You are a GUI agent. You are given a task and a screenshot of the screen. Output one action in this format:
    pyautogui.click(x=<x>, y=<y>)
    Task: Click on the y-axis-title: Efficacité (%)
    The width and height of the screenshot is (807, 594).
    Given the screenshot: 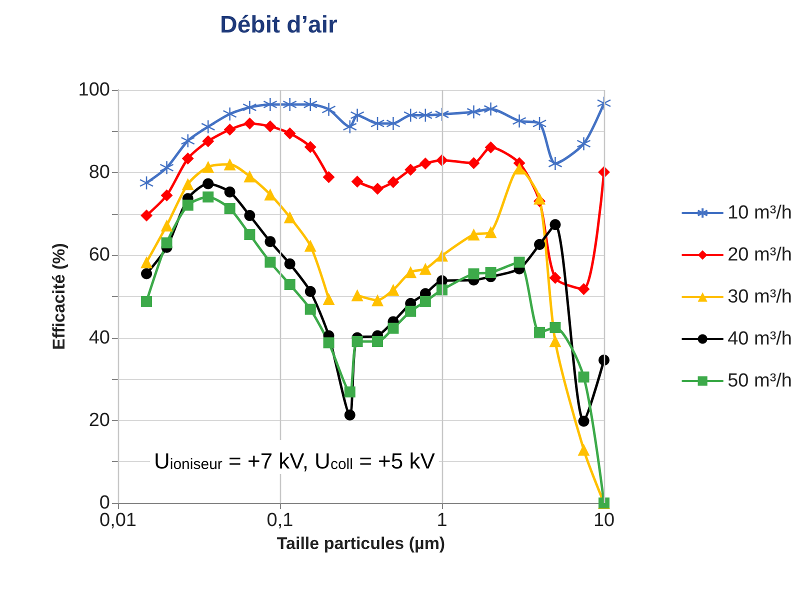 What is the action you would take?
    pyautogui.click(x=58, y=296)
    